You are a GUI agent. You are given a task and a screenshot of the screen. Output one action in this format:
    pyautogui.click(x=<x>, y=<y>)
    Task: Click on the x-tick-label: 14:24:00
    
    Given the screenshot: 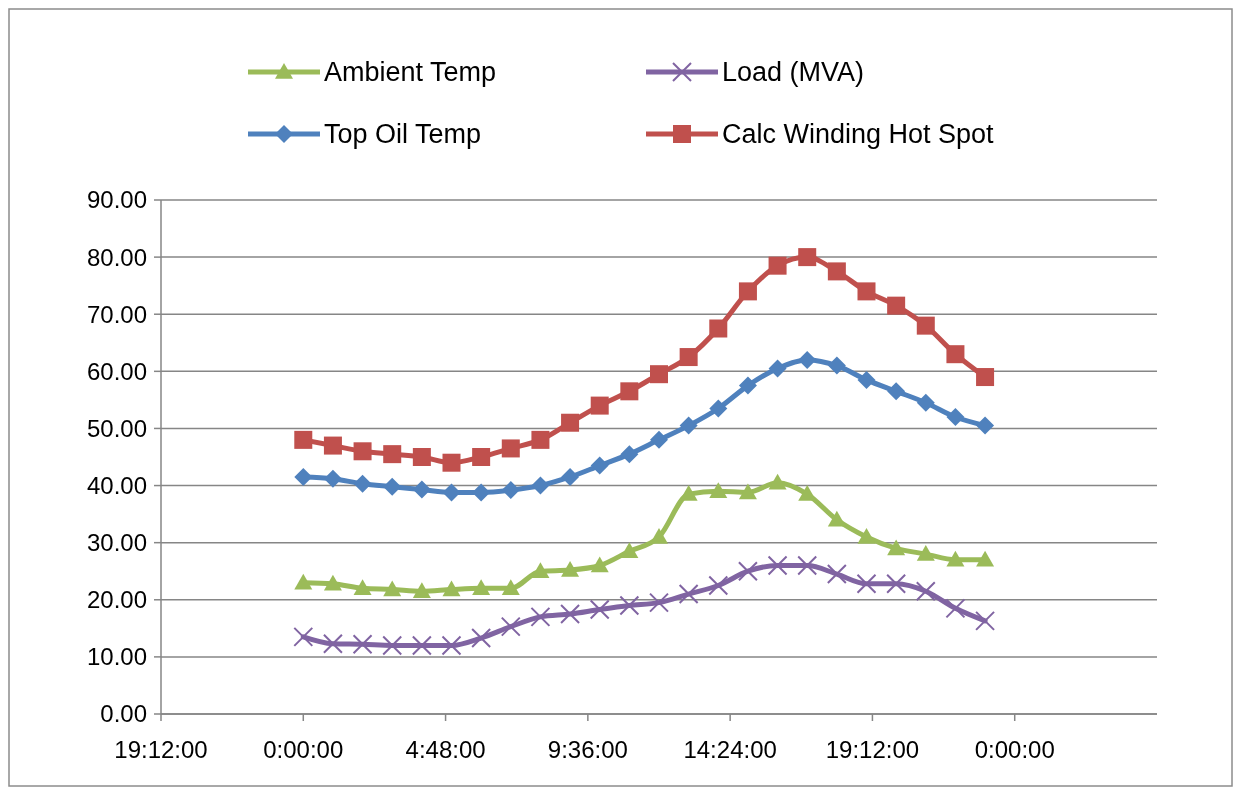 What is the action you would take?
    pyautogui.click(x=730, y=749)
    